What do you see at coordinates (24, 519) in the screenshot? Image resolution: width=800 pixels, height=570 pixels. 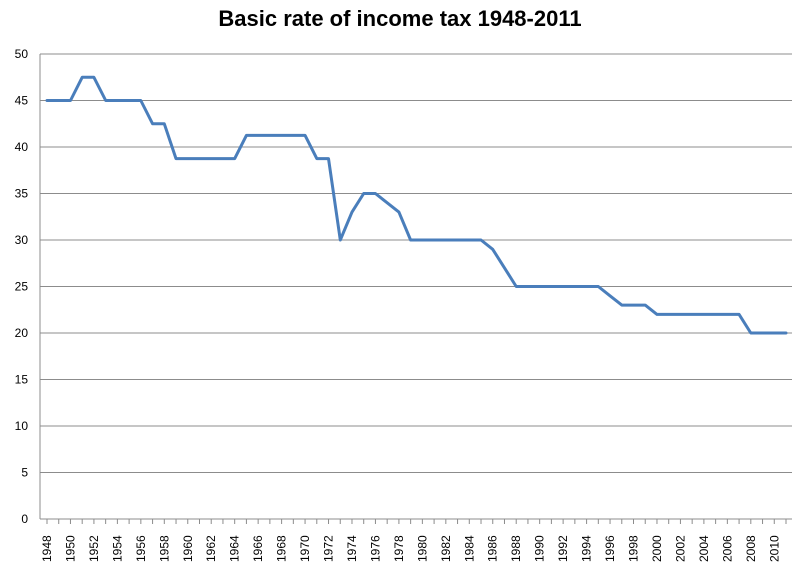 I see `y-tick-label-0: 0` at bounding box center [24, 519].